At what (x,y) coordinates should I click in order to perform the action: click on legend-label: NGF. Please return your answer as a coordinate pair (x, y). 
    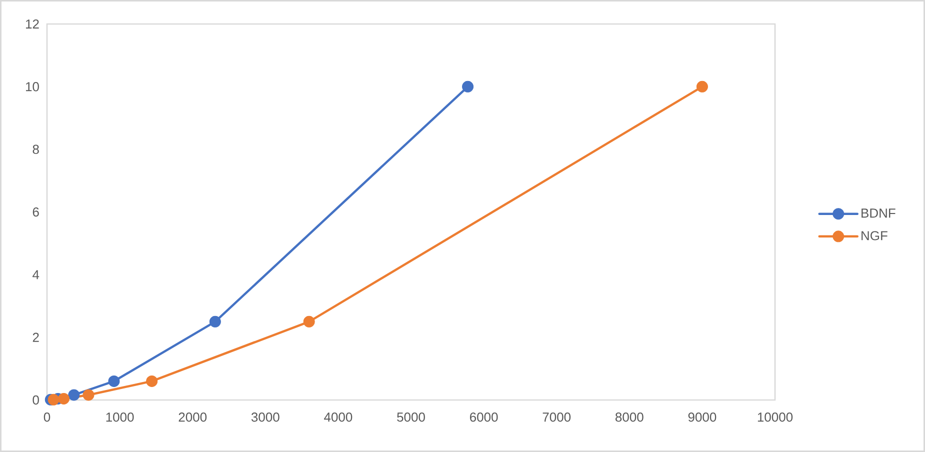
    Looking at the image, I should click on (875, 235).